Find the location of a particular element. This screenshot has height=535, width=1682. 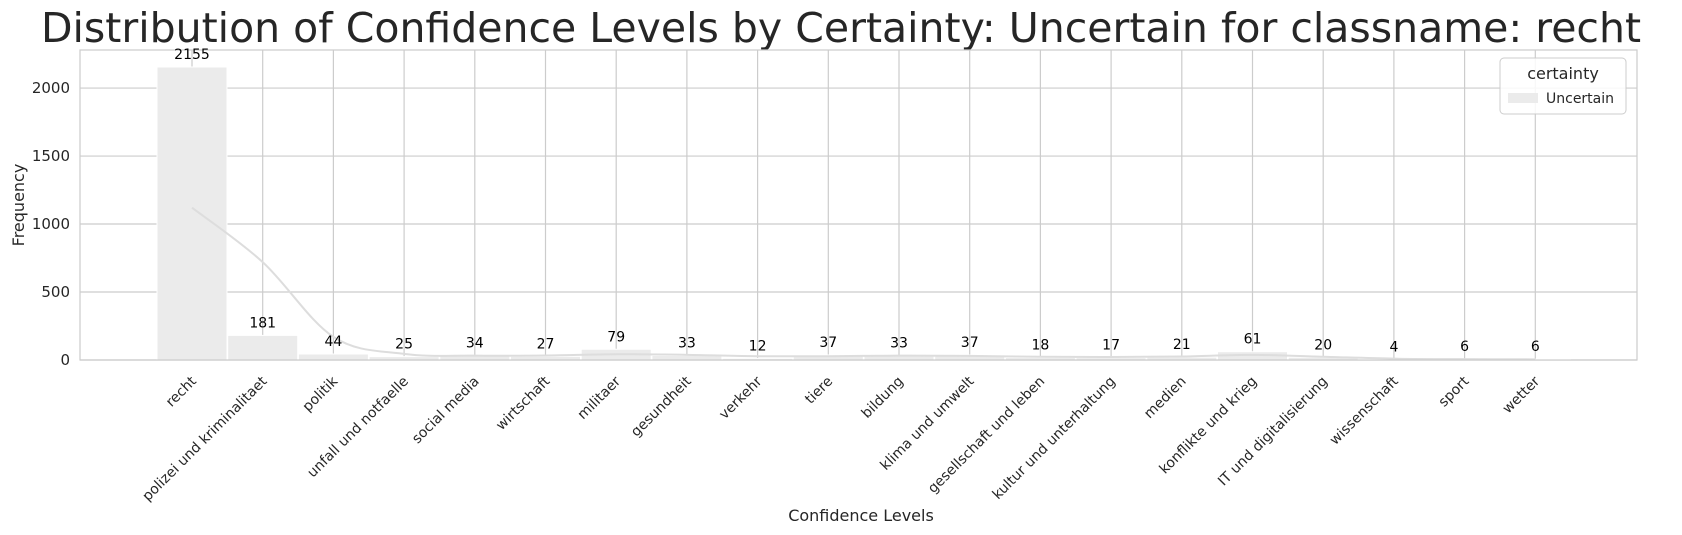

data-label: 181 is located at coordinates (262, 323).